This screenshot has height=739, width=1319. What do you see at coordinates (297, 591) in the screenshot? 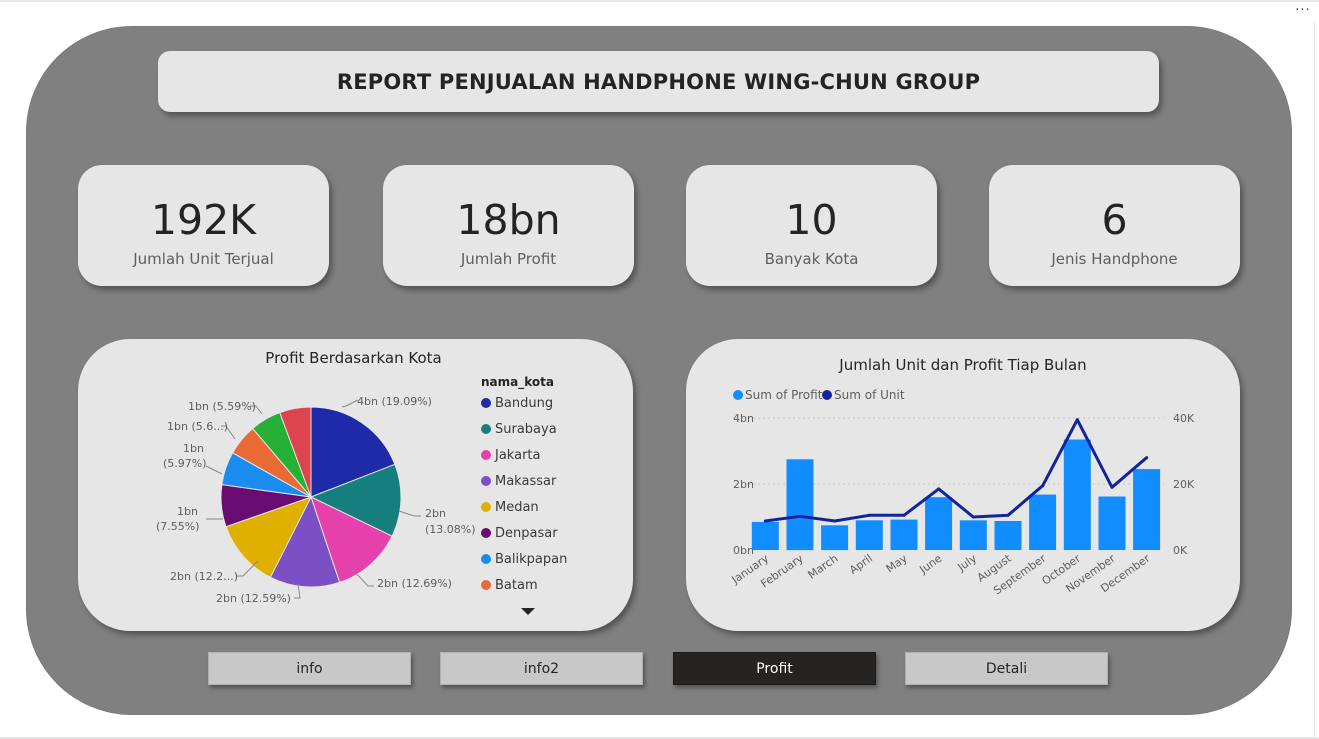
I see `leader-line-makassar` at bounding box center [297, 591].